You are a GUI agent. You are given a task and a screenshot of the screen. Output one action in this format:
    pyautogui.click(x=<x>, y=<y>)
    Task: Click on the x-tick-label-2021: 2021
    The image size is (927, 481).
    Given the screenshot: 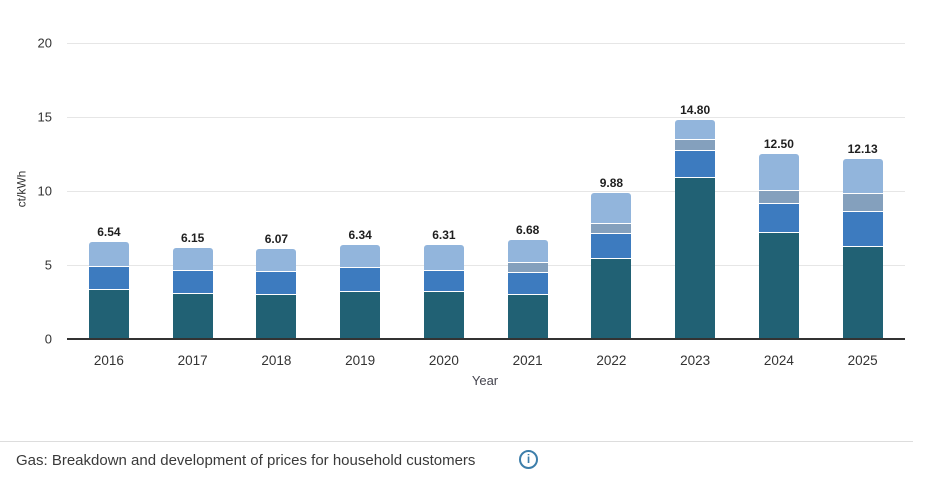 What is the action you would take?
    pyautogui.click(x=527, y=360)
    